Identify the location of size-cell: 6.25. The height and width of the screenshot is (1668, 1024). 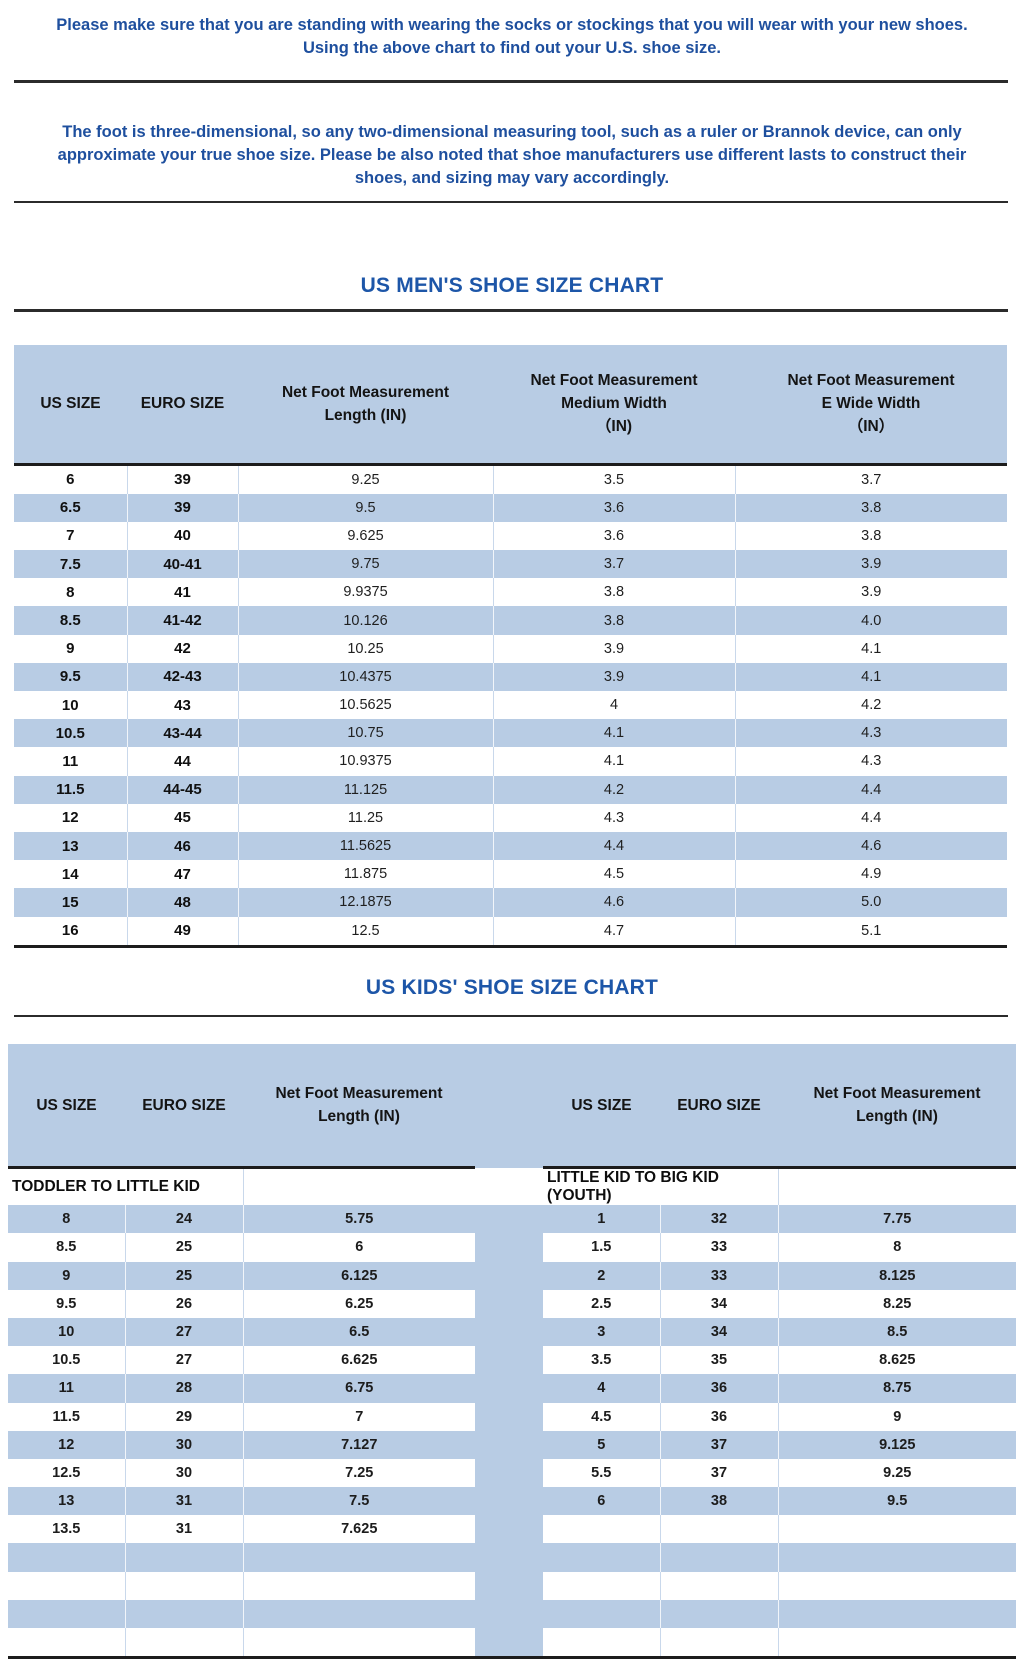
(358, 1303).